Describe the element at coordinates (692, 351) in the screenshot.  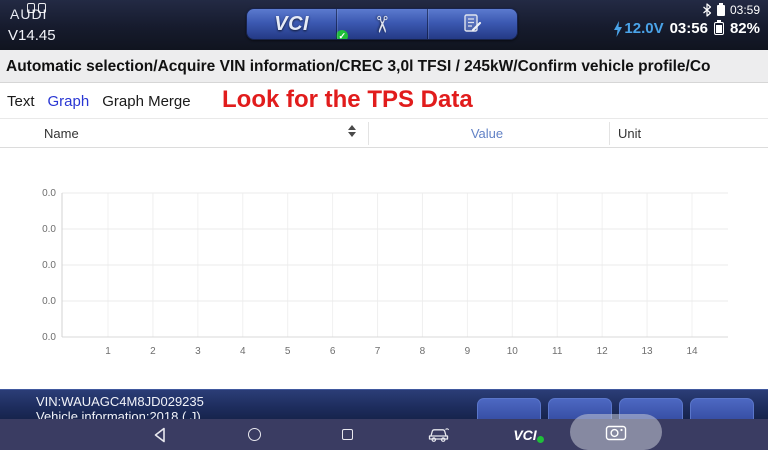
I see `svg-text: 14` at that location.